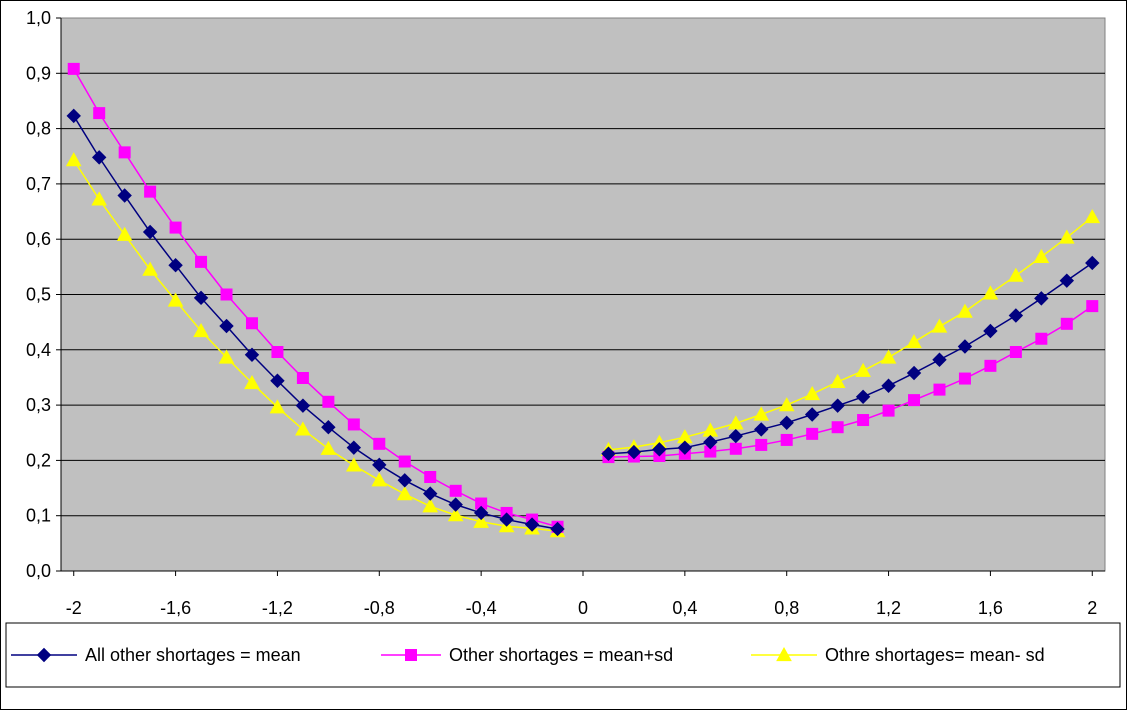 Image resolution: width=1127 pixels, height=715 pixels. I want to click on legend-box, so click(563, 655).